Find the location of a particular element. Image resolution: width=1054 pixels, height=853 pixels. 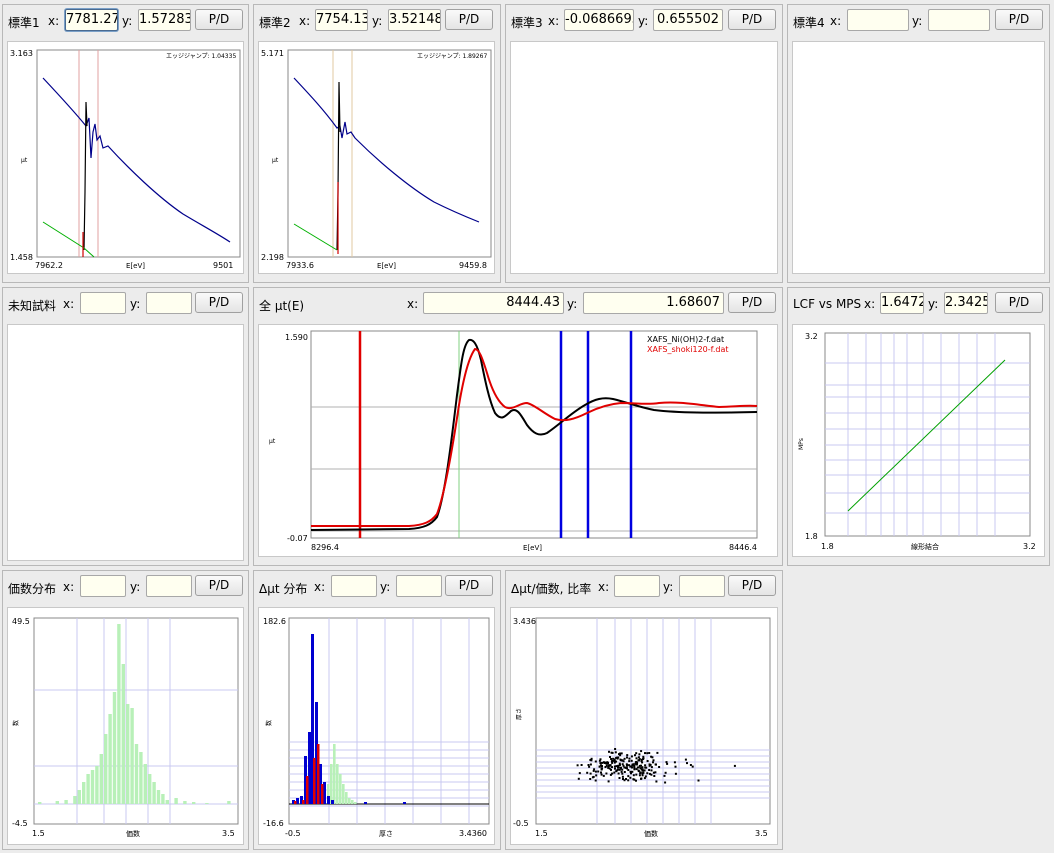

valence-histogram-plot: 49.5 -4.5 1.5 3.5 価数 数 is located at coordinates (125, 726).